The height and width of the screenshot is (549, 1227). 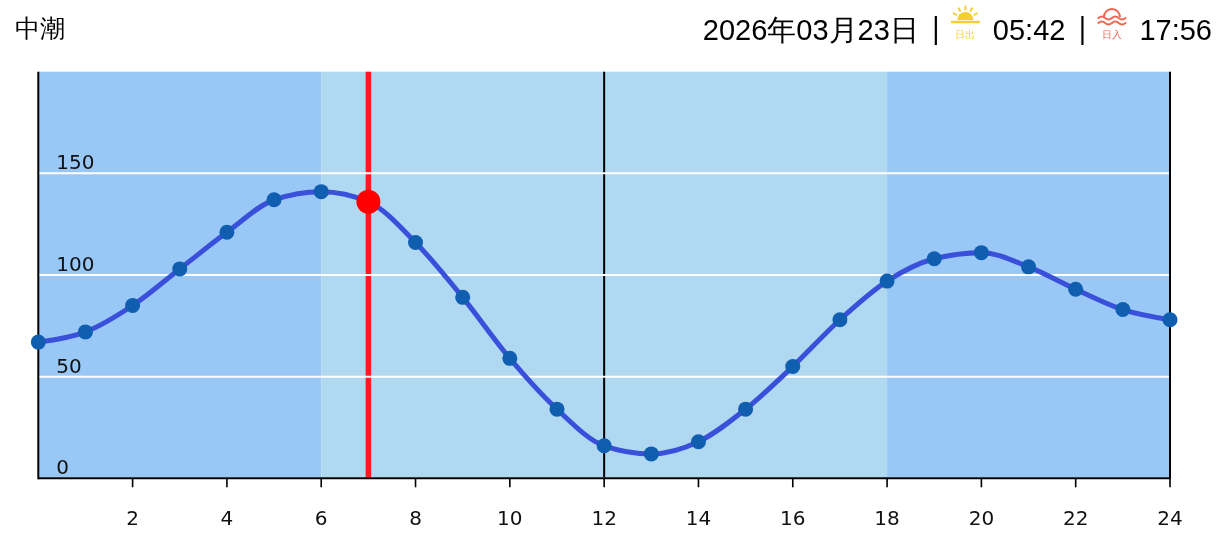 What do you see at coordinates (887, 518) in the screenshot?
I see `x-tick-label: 18` at bounding box center [887, 518].